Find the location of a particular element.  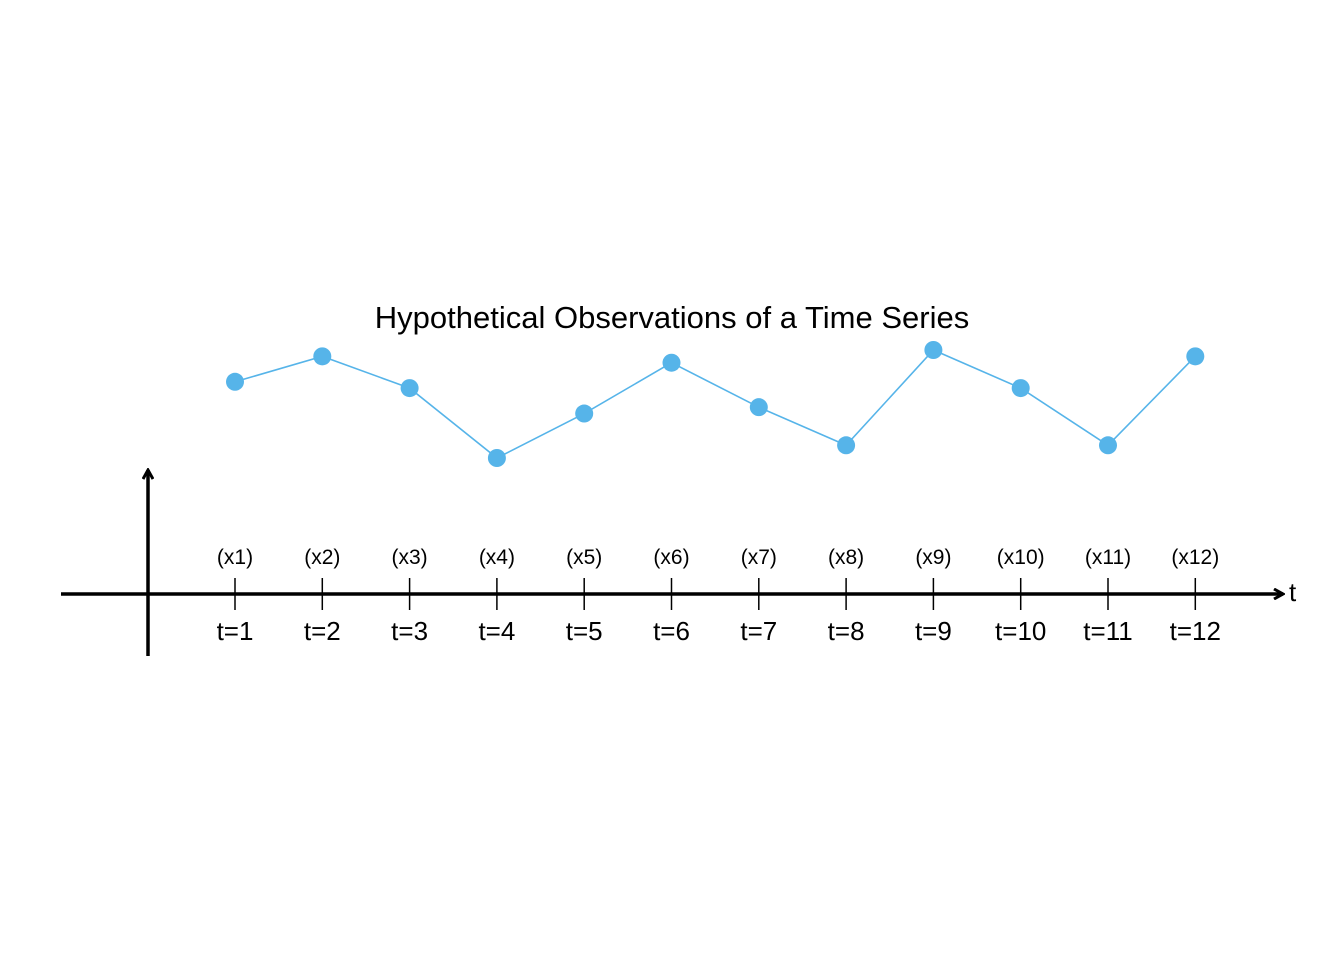

observation-label: (x3) is located at coordinates (410, 557).